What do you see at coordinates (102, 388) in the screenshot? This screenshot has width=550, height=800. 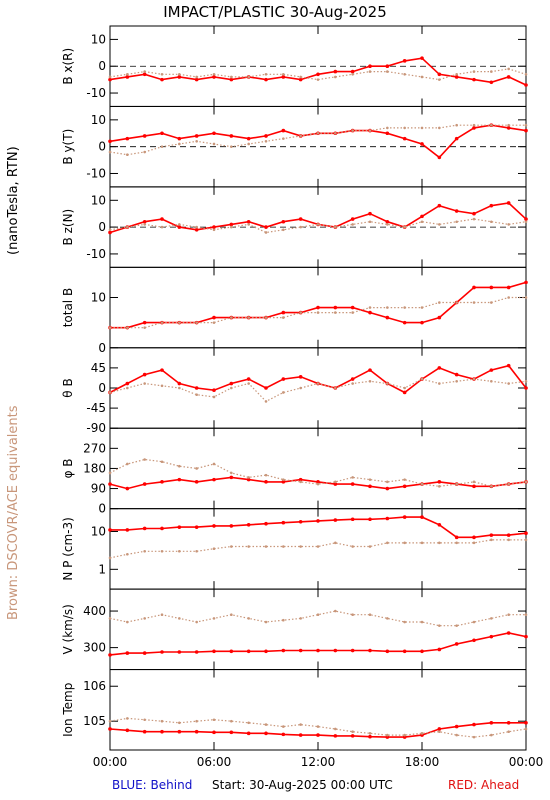 I see `y-tick-label: 0` at bounding box center [102, 388].